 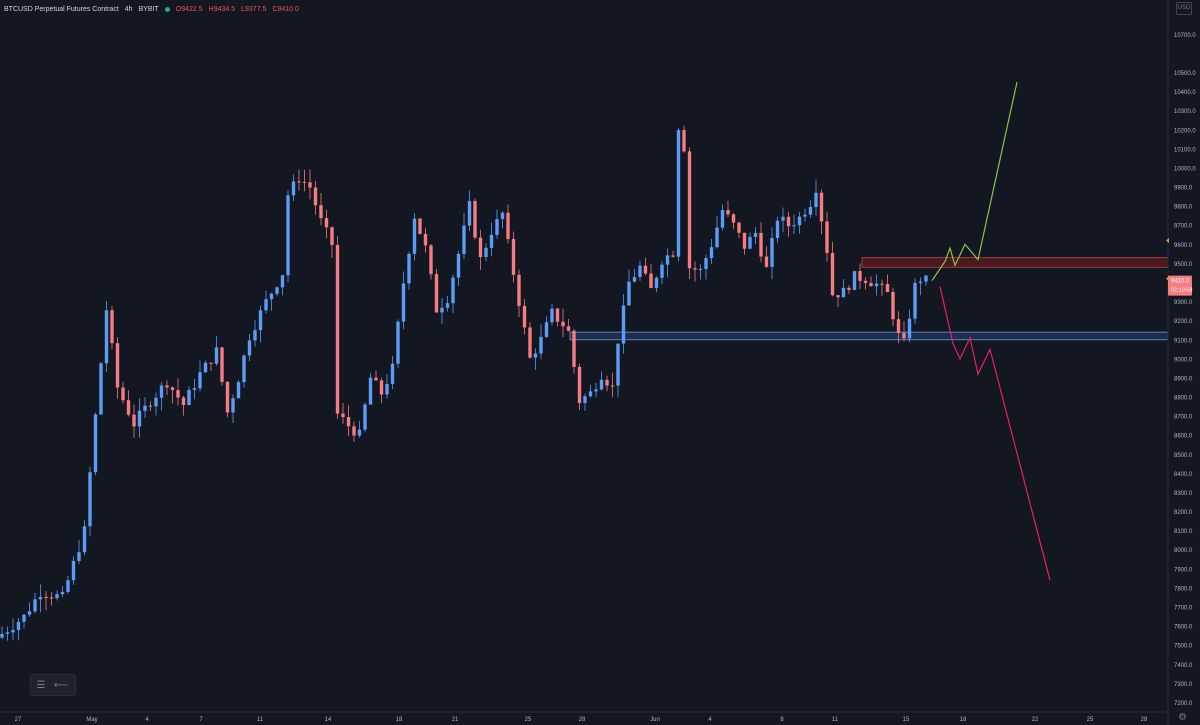 What do you see at coordinates (328, 720) in the screenshot?
I see `time-tick-label: 14` at bounding box center [328, 720].